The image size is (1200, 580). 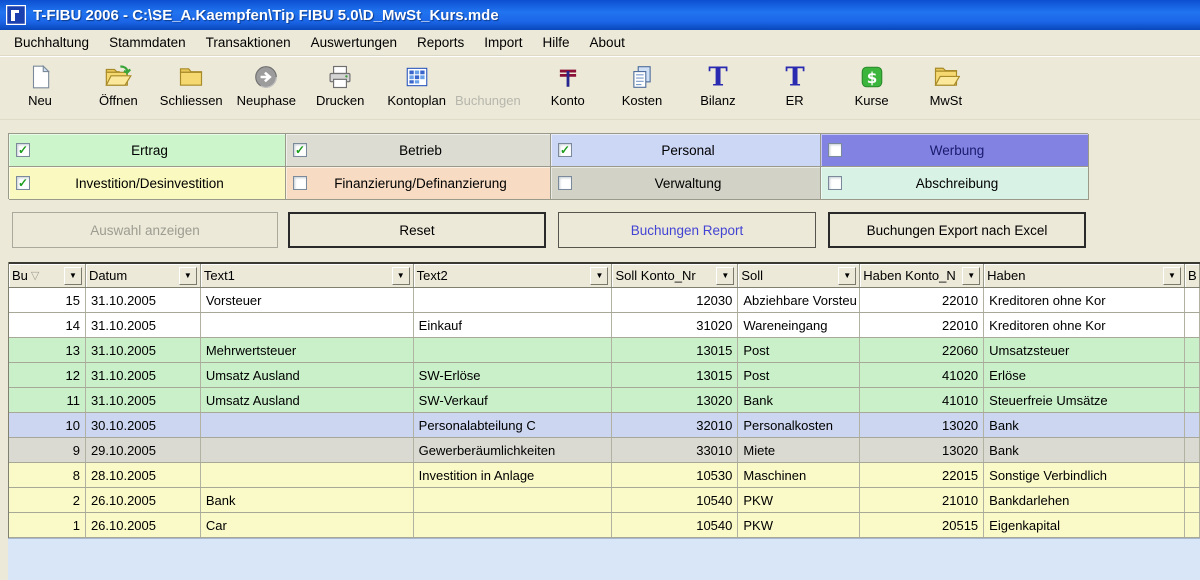 I want to click on cell-text2: Gewerberäumlichkeiten, so click(x=513, y=450).